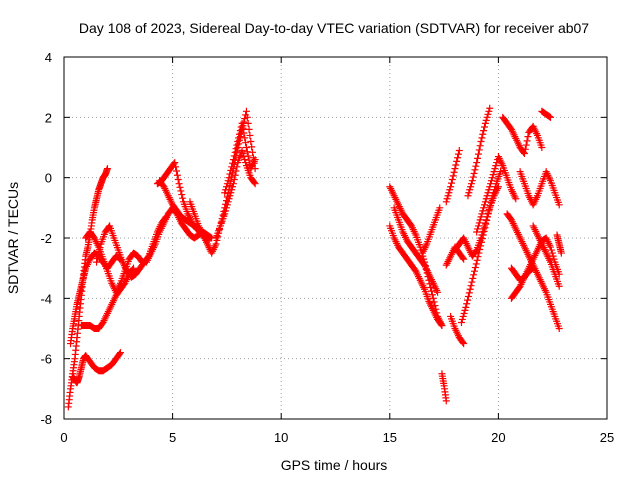  I want to click on series-s16, so click(431, 230).